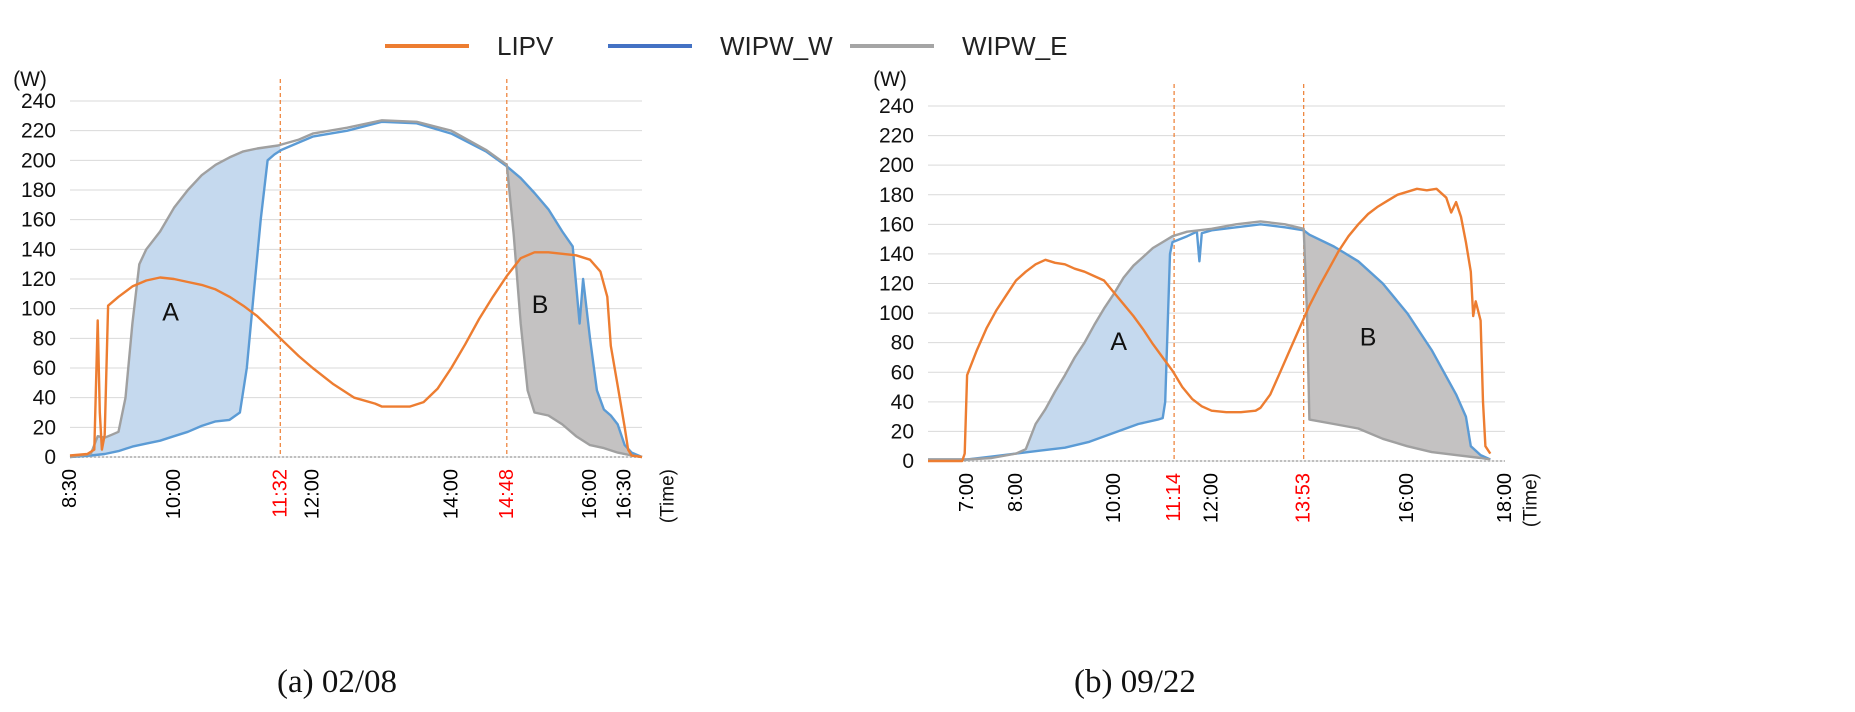 Image resolution: width=1855 pixels, height=712 pixels. What do you see at coordinates (540, 305) in the screenshot?
I see `region-label-b-a: B` at bounding box center [540, 305].